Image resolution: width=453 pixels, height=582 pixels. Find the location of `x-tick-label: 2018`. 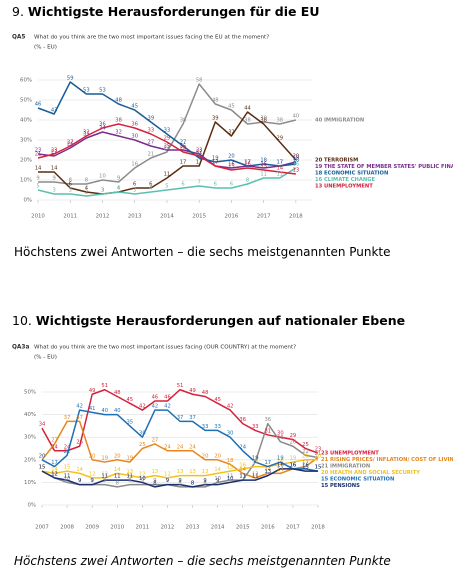

x-tick-label: 2018 is located at coordinates (296, 217).